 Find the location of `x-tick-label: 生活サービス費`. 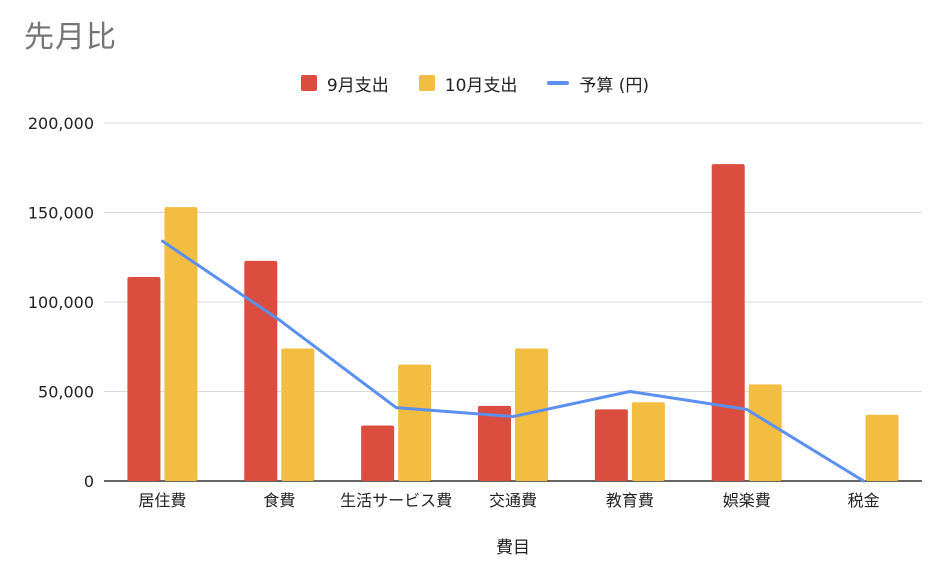

x-tick-label: 生活サービス費 is located at coordinates (396, 500).